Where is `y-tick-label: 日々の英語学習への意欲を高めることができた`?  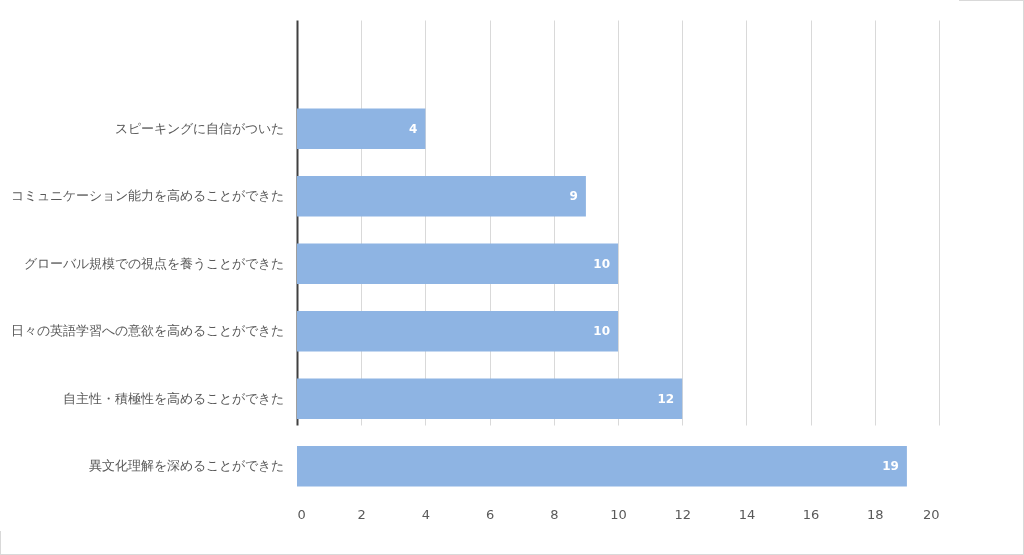 y-tick-label: 日々の英語学習への意欲を高めることができた is located at coordinates (147, 331).